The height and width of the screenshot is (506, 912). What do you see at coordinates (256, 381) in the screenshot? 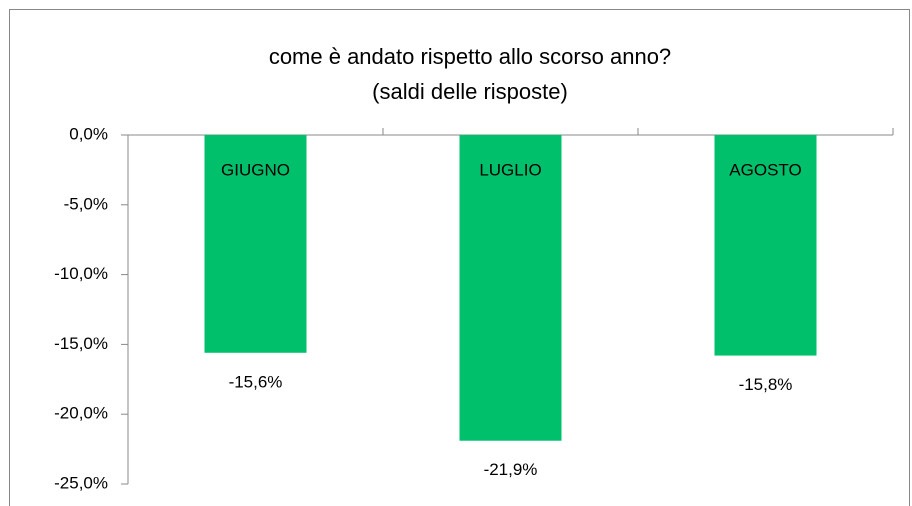
I see `value-label: -15,6%` at bounding box center [256, 381].